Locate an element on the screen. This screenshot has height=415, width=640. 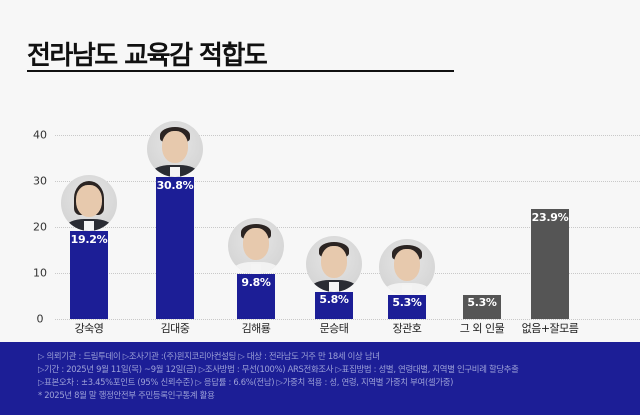
x-axis-category-label: 김대중 is located at coordinates (175, 328).